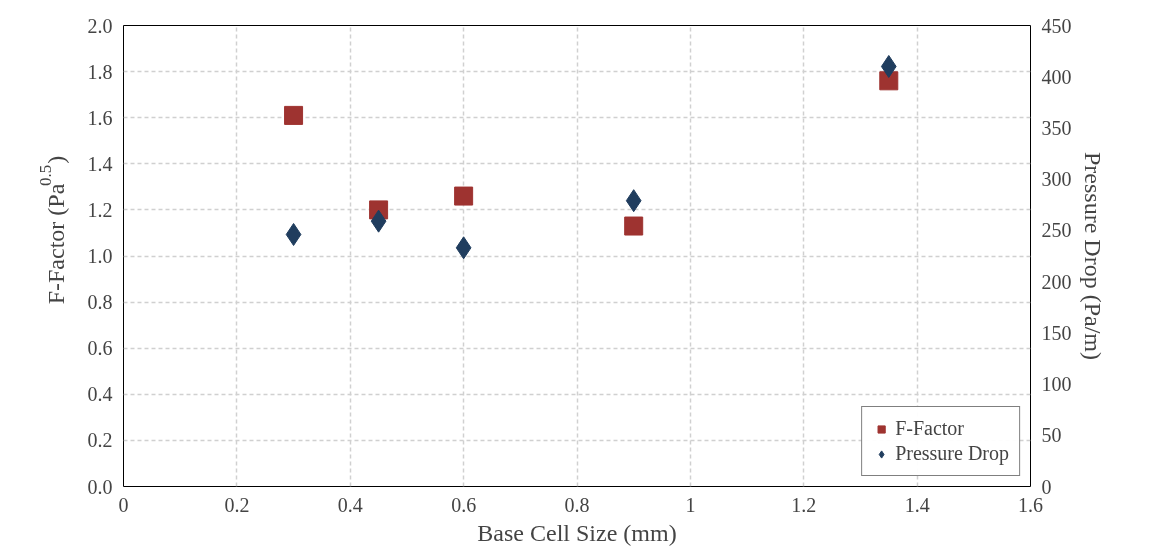 The height and width of the screenshot is (556, 1151). What do you see at coordinates (237, 504) in the screenshot?
I see `x-tick-label: 0.2` at bounding box center [237, 504].